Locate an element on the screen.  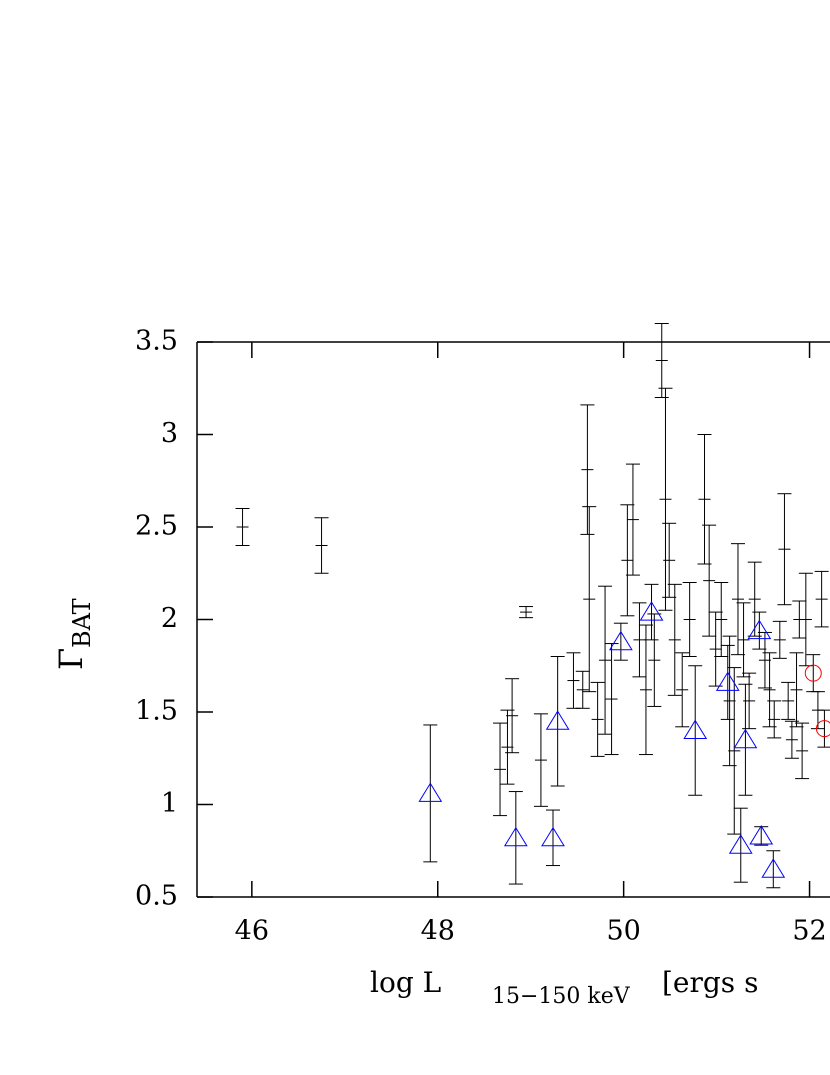
x-axis-label-sub: 15−150 keV is located at coordinates (561, 996).